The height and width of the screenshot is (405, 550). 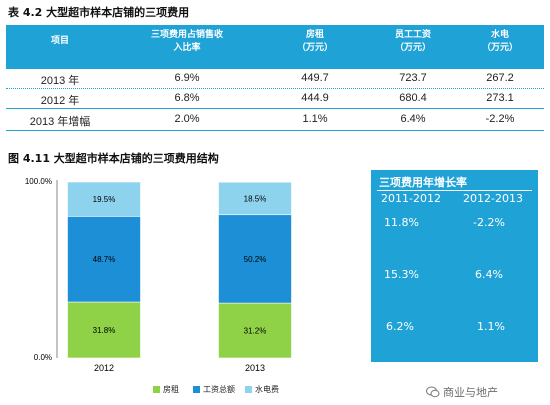 I want to click on bar-value-label: 19.5%, so click(x=104, y=199).